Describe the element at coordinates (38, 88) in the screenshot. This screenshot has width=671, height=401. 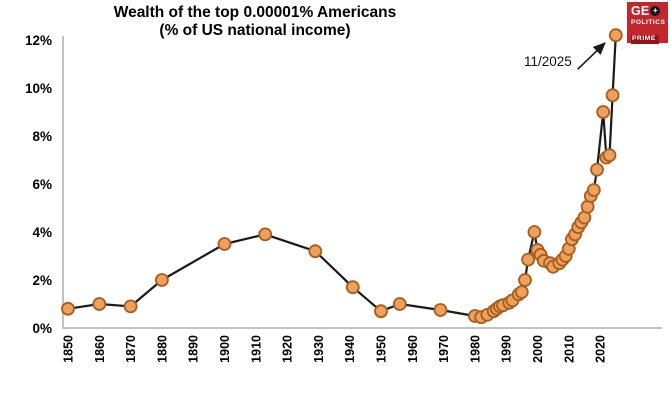
I see `y-axis-label: 10%` at that location.